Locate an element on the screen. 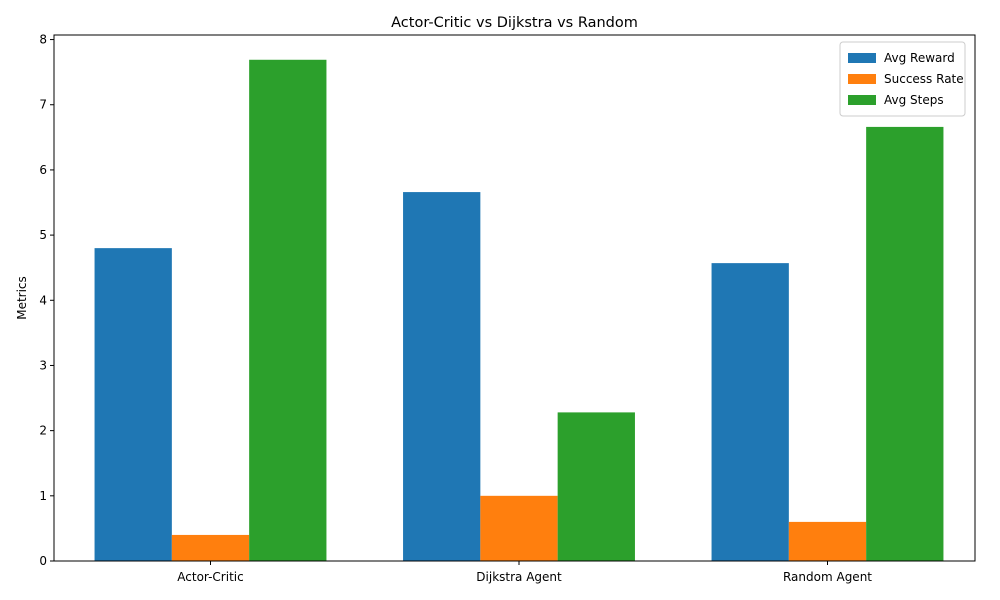  y-tick-label: 8 is located at coordinates (43, 40).